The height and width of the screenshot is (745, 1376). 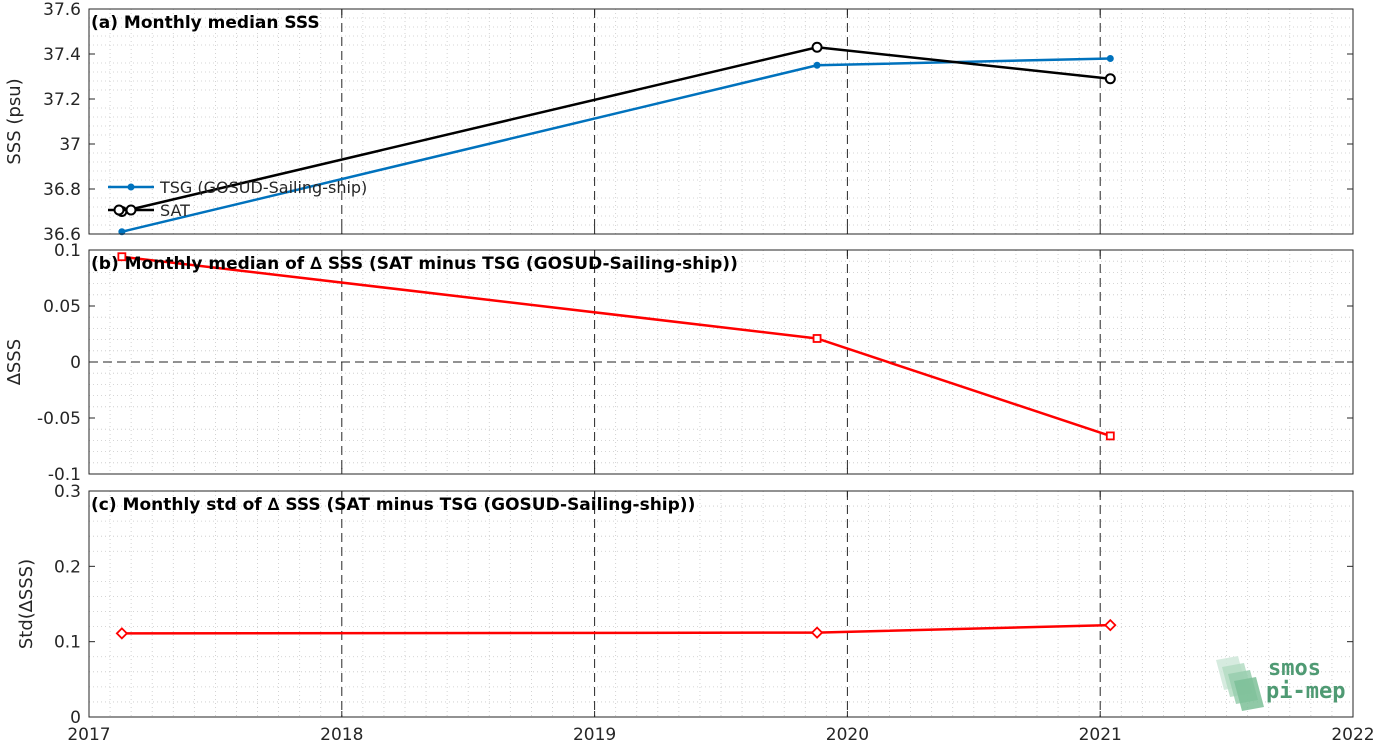 What do you see at coordinates (62, 10) in the screenshot?
I see `y-tick-label: 37.6` at bounding box center [62, 10].